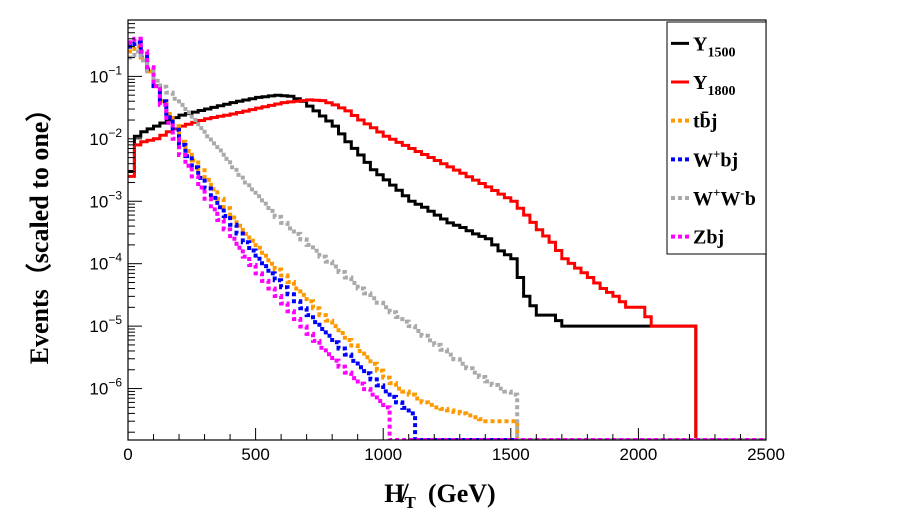 This screenshot has height=520, width=913. What do you see at coordinates (714, 46) in the screenshot?
I see `legend-entry: Y1500` at bounding box center [714, 46].